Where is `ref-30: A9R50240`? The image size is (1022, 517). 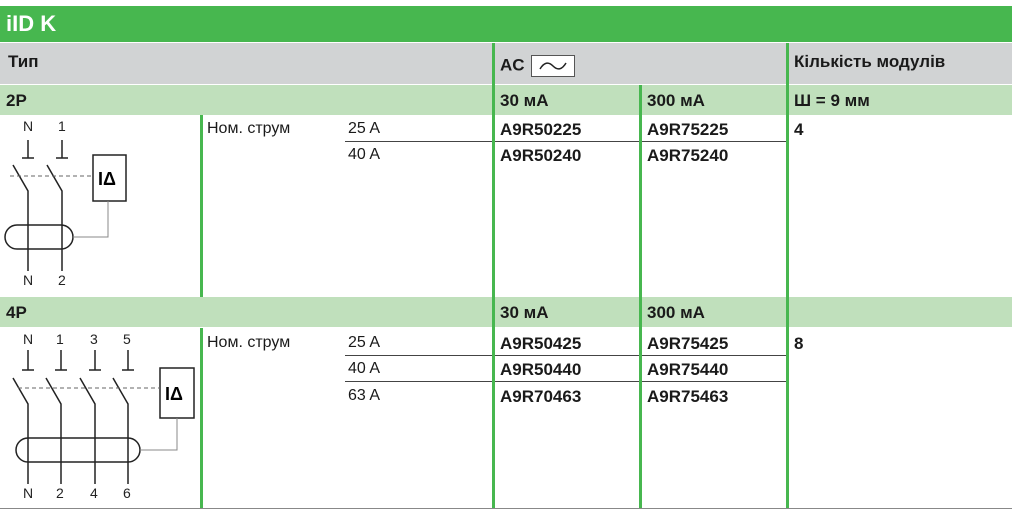 ref-30: A9R50240 is located at coordinates (541, 155).